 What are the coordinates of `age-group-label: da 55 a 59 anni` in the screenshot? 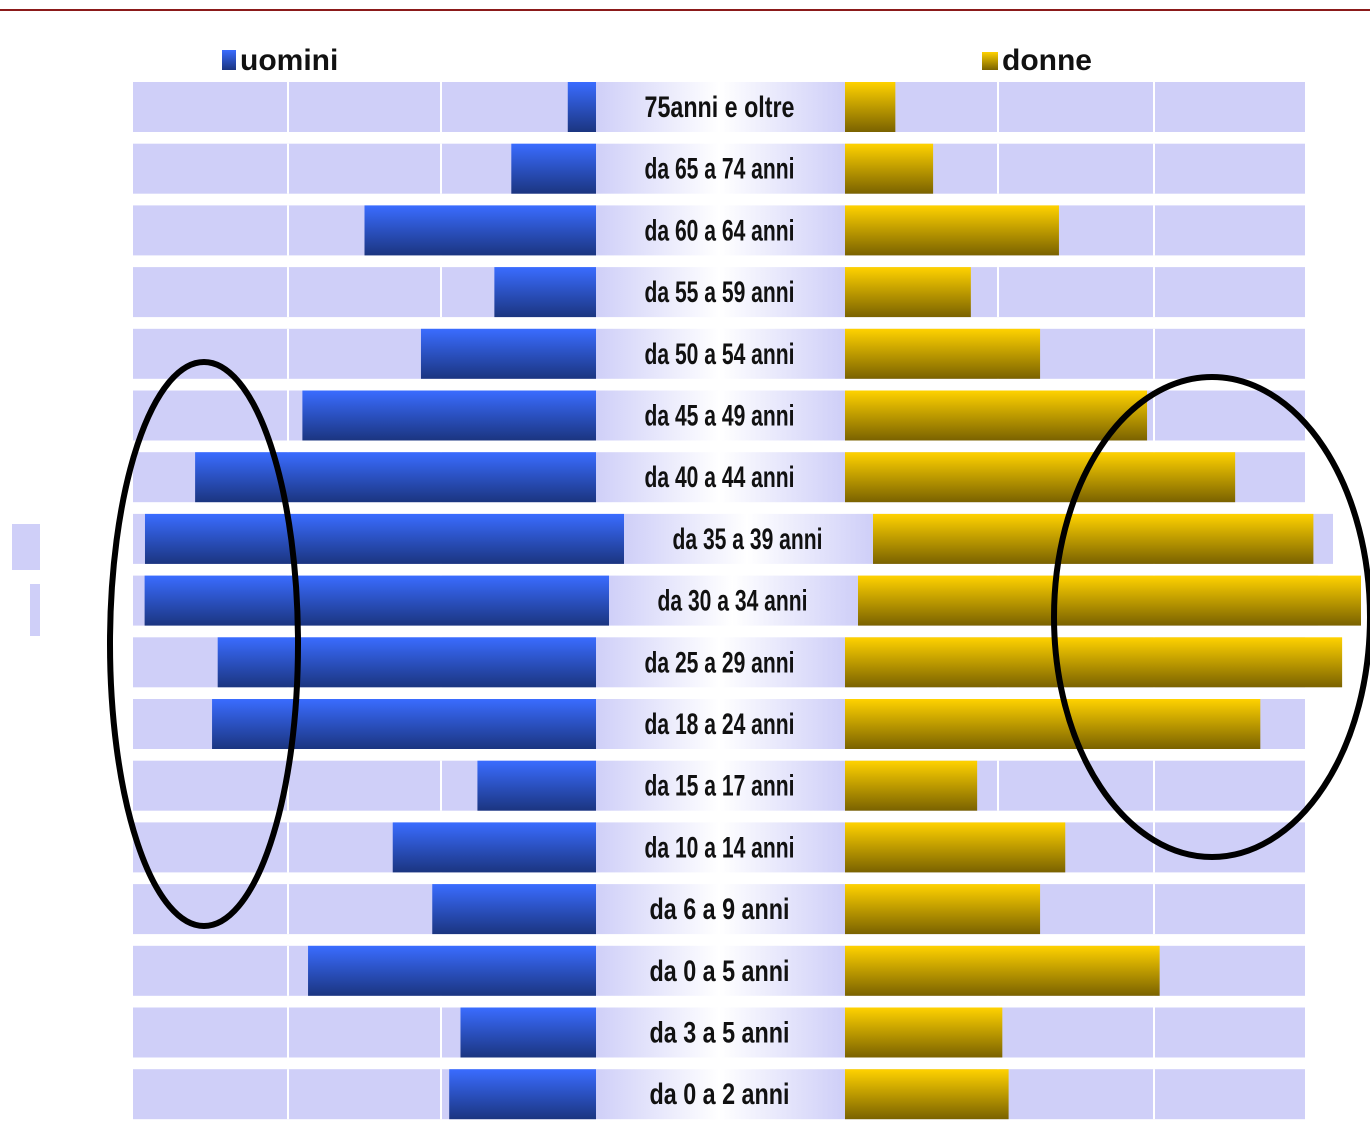 It's located at (720, 292).